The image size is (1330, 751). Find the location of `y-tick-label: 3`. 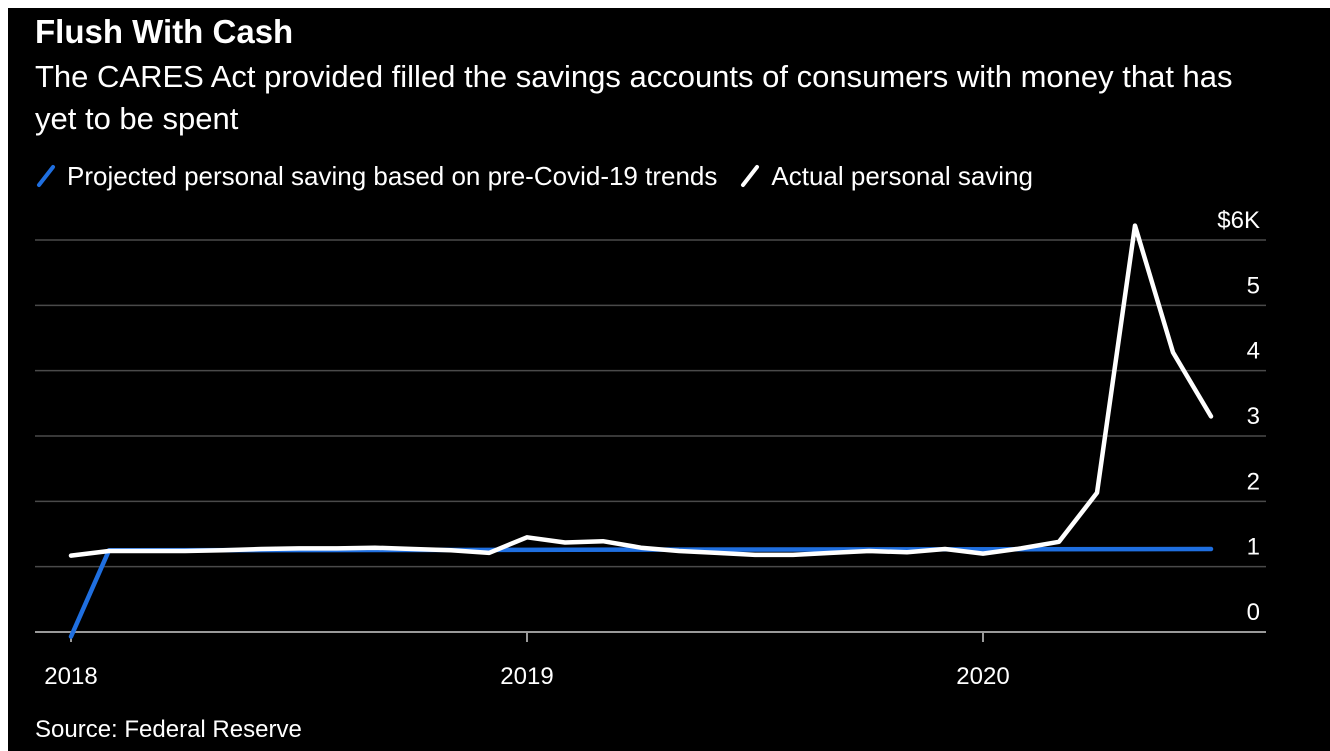

y-tick-label: 3 is located at coordinates (1253, 416).